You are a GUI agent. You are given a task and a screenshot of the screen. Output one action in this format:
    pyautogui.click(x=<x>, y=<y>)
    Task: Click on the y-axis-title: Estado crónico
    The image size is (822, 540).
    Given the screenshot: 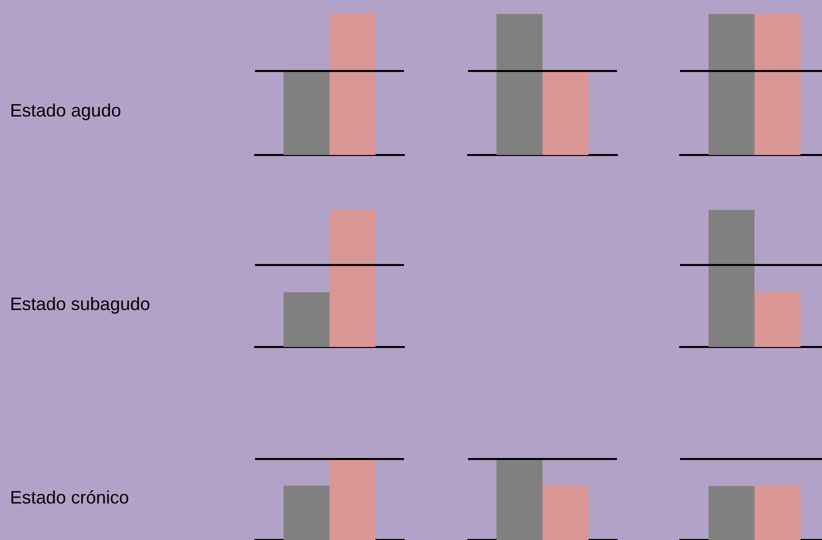 What is the action you would take?
    pyautogui.click(x=70, y=498)
    